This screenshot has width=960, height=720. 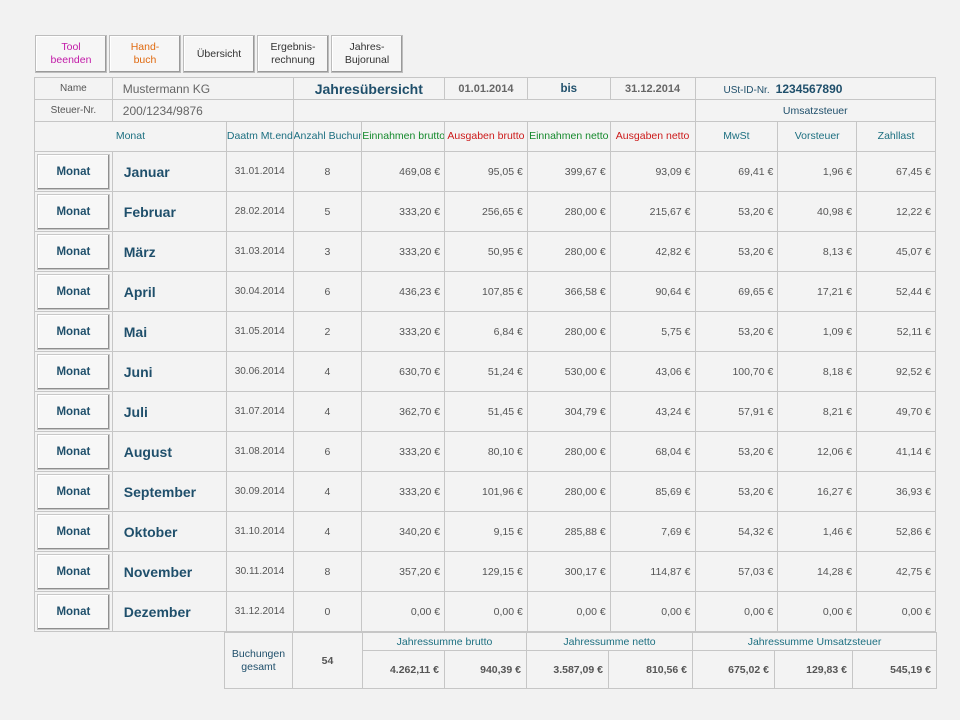 What do you see at coordinates (259, 411) in the screenshot?
I see `month-end-date: 31.07.2014` at bounding box center [259, 411].